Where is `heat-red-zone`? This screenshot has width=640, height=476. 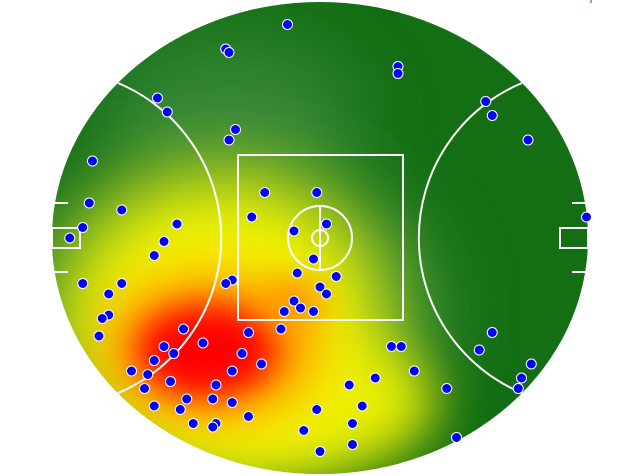
heat-red-zone is located at coordinates (206, 351).